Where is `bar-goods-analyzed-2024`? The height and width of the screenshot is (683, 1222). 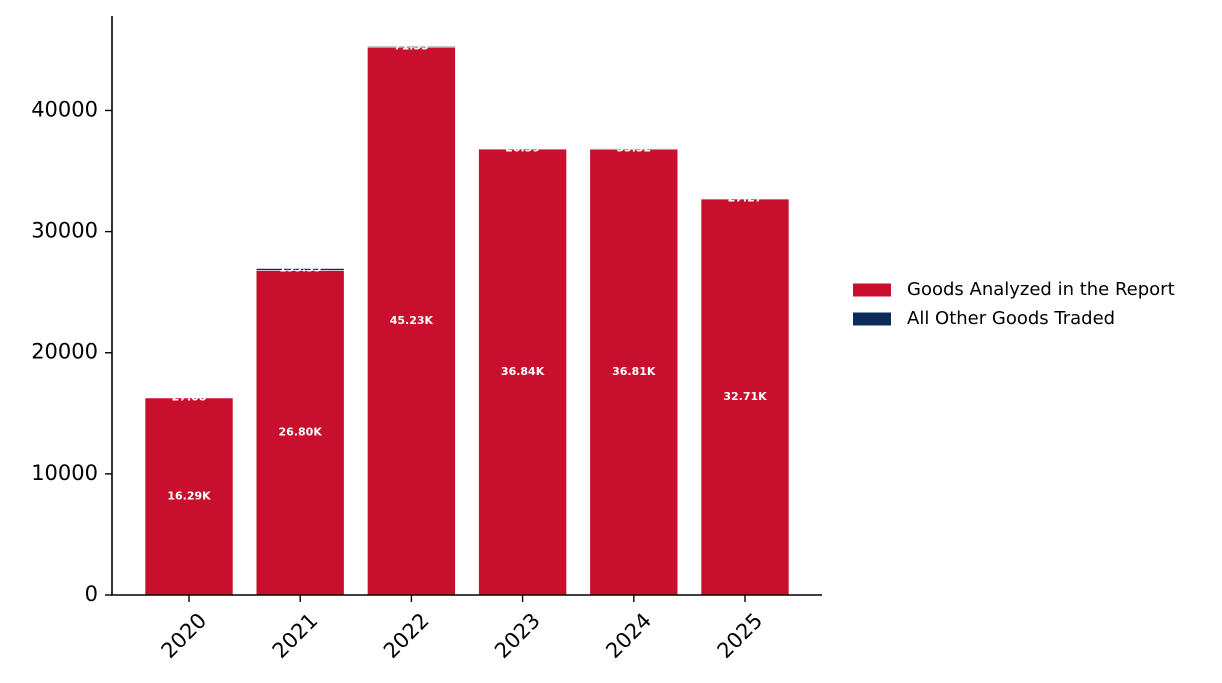 bar-goods-analyzed-2024 is located at coordinates (634, 372).